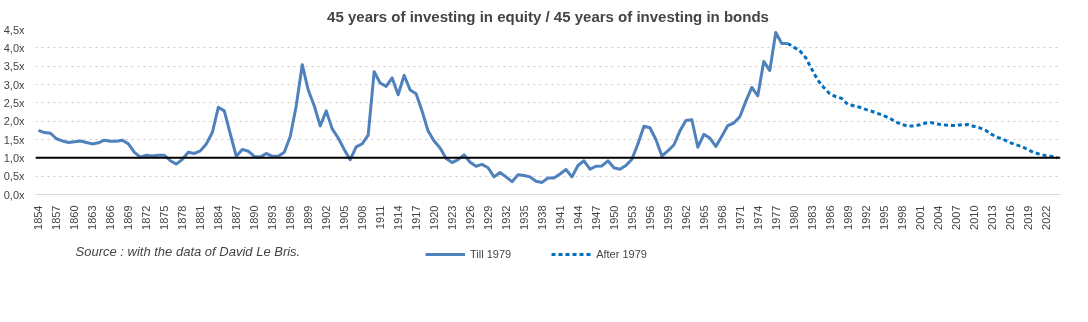 This screenshot has height=322, width=1088. I want to click on x-tick-label: 1857, so click(56, 217).